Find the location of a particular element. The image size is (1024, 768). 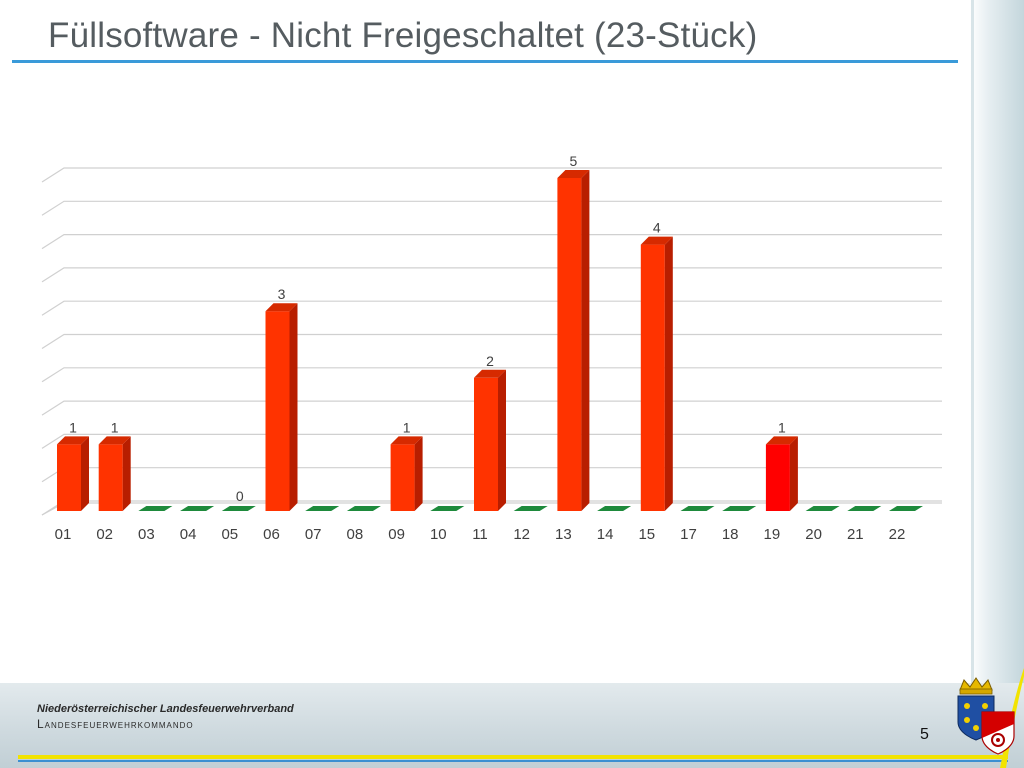

command-name: Landesfeuerwehrkommando is located at coordinates (115, 724).